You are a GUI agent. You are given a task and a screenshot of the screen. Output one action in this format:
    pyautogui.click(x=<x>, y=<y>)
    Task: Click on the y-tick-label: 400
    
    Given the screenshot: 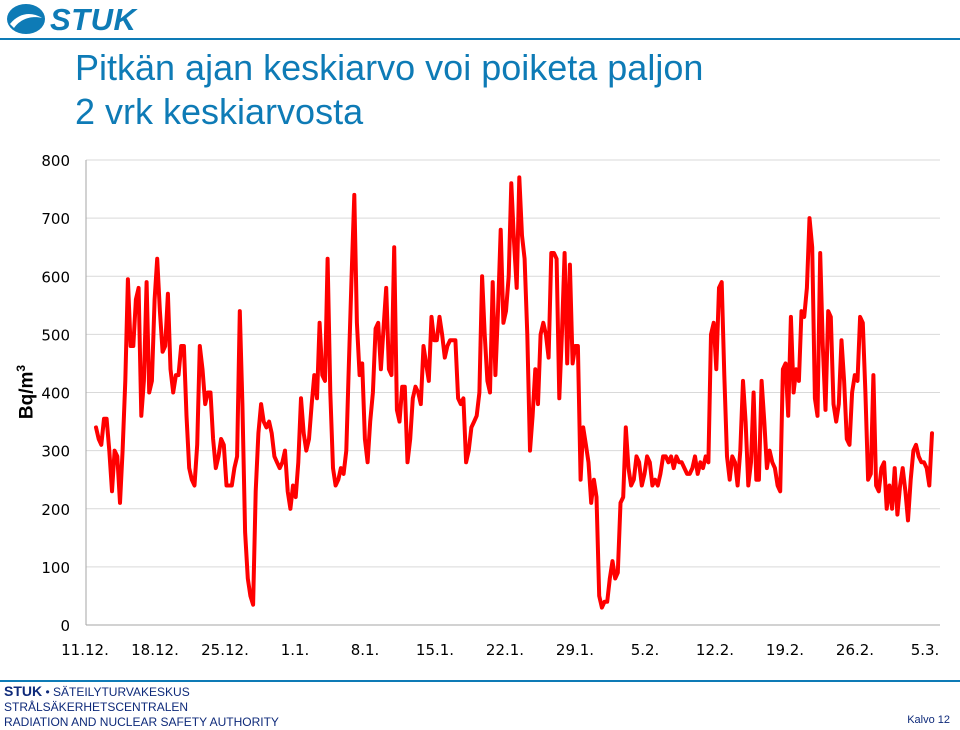 What is the action you would take?
    pyautogui.click(x=55, y=394)
    